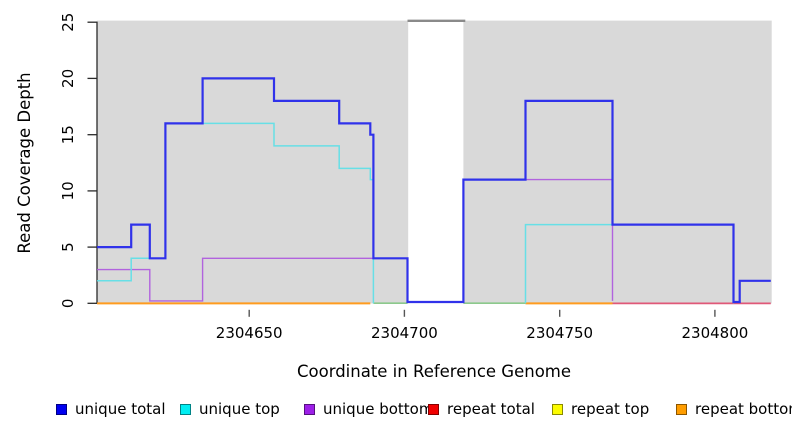  I want to click on legend-swatch-unique-total, so click(61, 409).